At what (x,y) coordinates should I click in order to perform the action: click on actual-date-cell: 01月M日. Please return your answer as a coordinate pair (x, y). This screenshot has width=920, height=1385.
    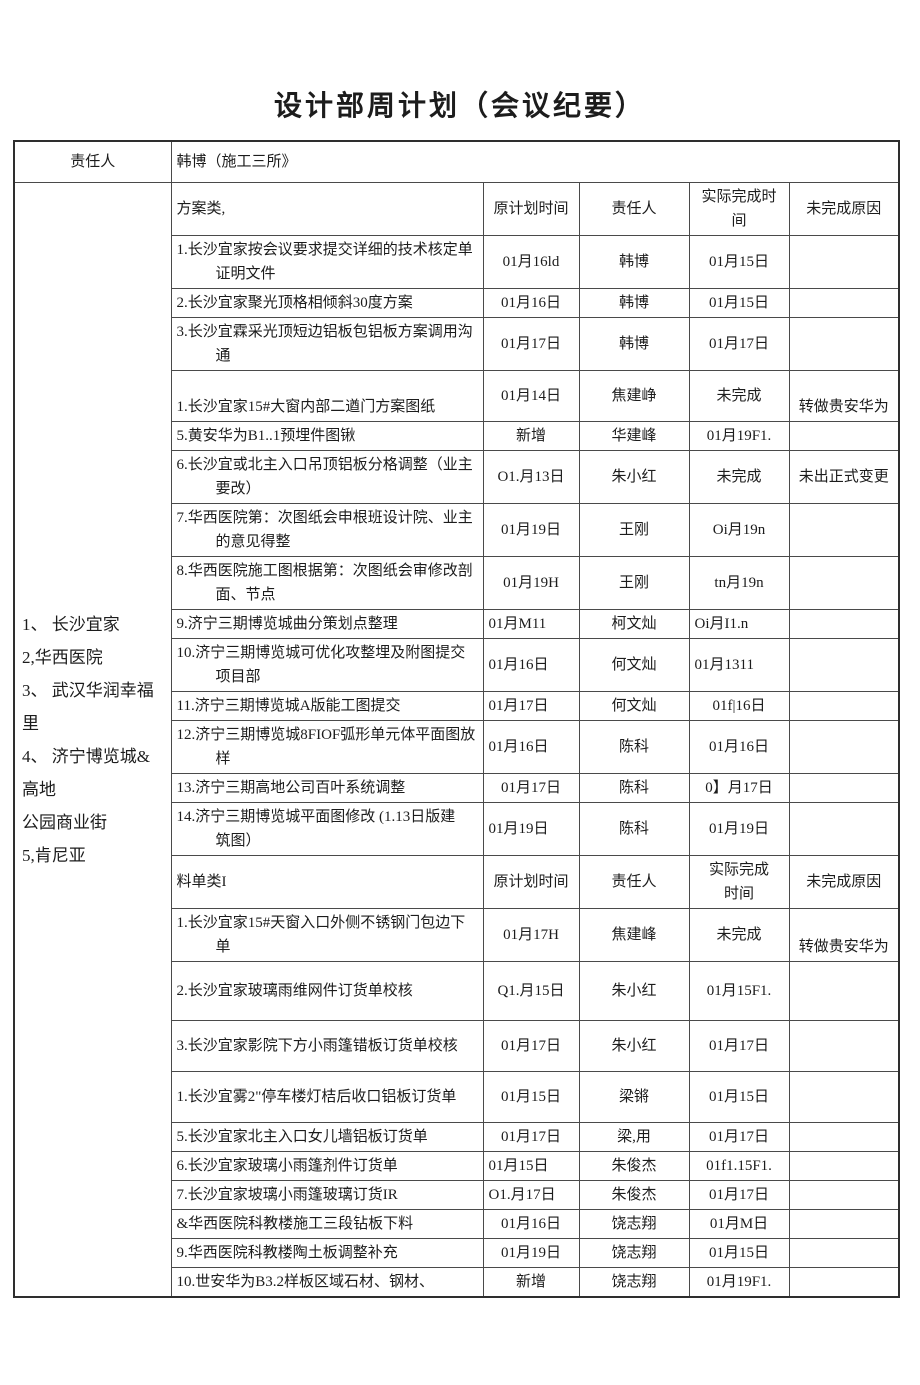
    Looking at the image, I should click on (739, 1224).